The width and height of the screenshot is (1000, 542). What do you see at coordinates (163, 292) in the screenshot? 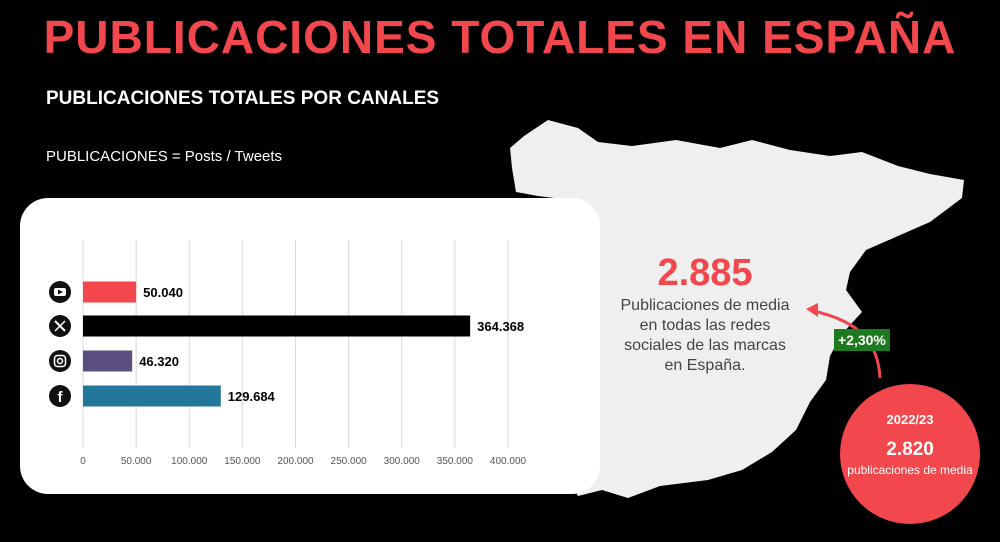
I see `data-label: 50.040` at bounding box center [163, 292].